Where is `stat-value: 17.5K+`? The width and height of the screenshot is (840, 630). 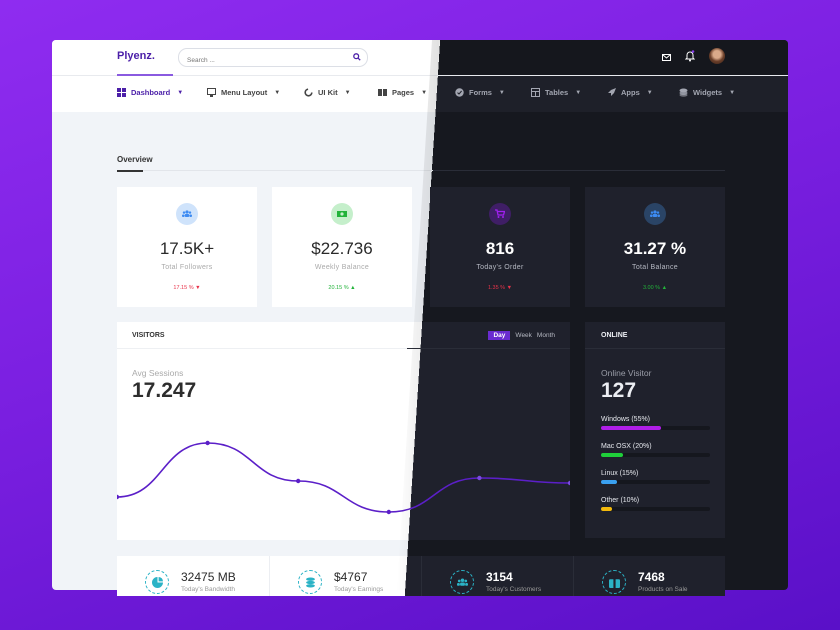 stat-value: 17.5K+ is located at coordinates (187, 248).